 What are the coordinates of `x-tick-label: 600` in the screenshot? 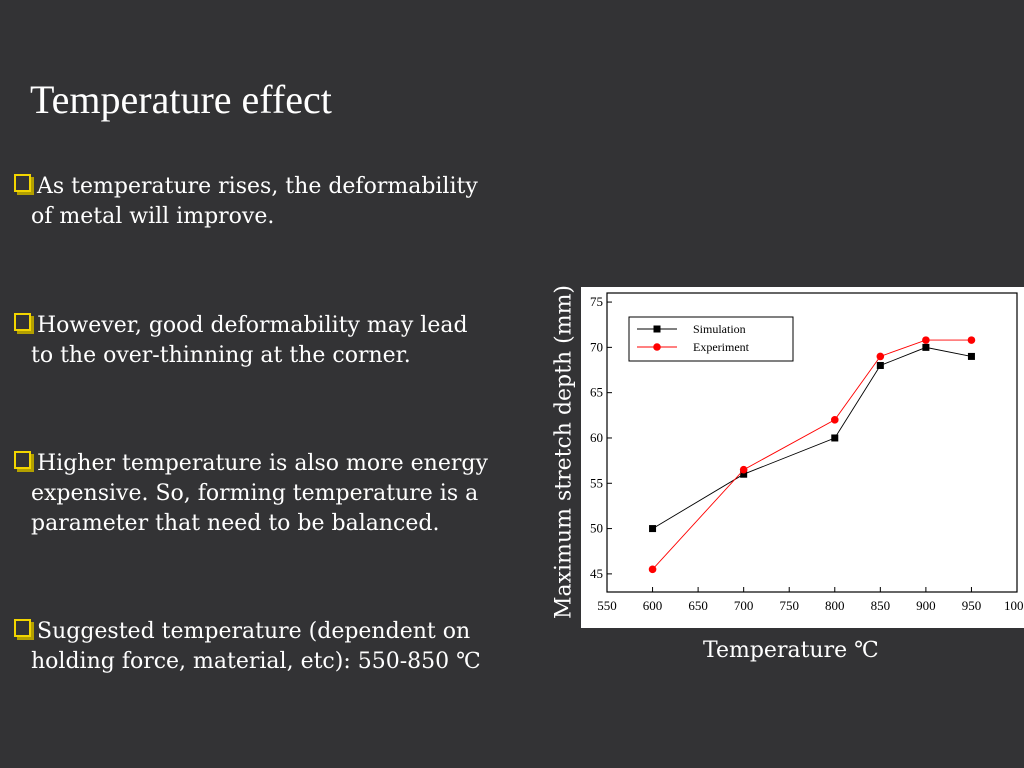 It's located at (653, 605).